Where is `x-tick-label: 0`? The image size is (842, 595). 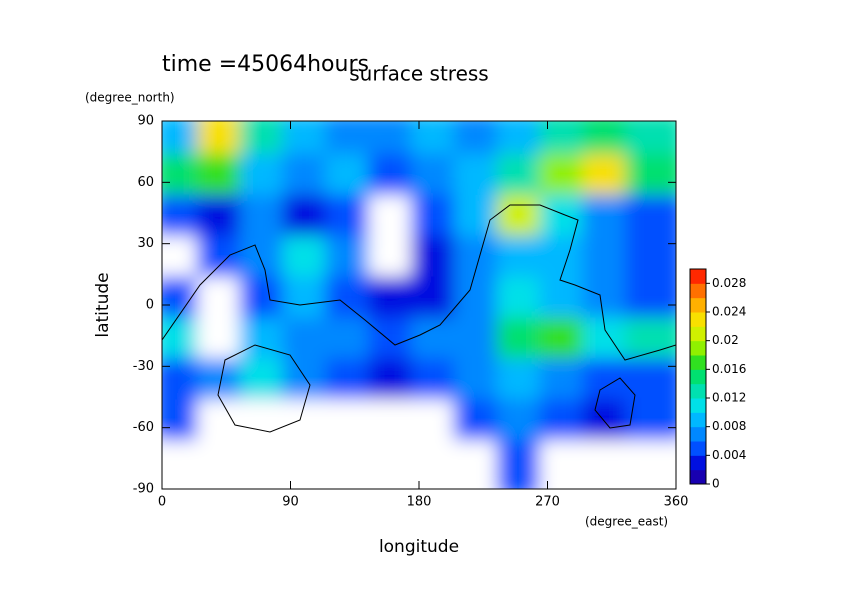
x-tick-label: 0 is located at coordinates (162, 502).